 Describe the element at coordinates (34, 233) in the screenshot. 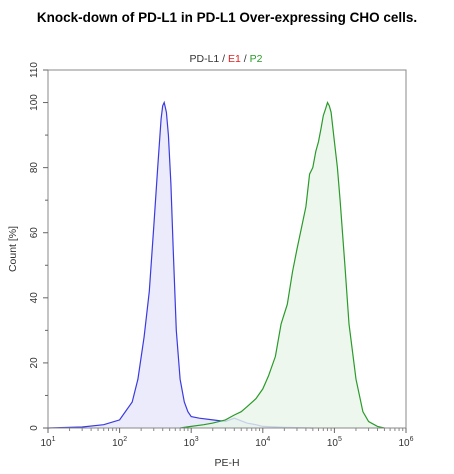

I see `y-tick-label: 60` at that location.